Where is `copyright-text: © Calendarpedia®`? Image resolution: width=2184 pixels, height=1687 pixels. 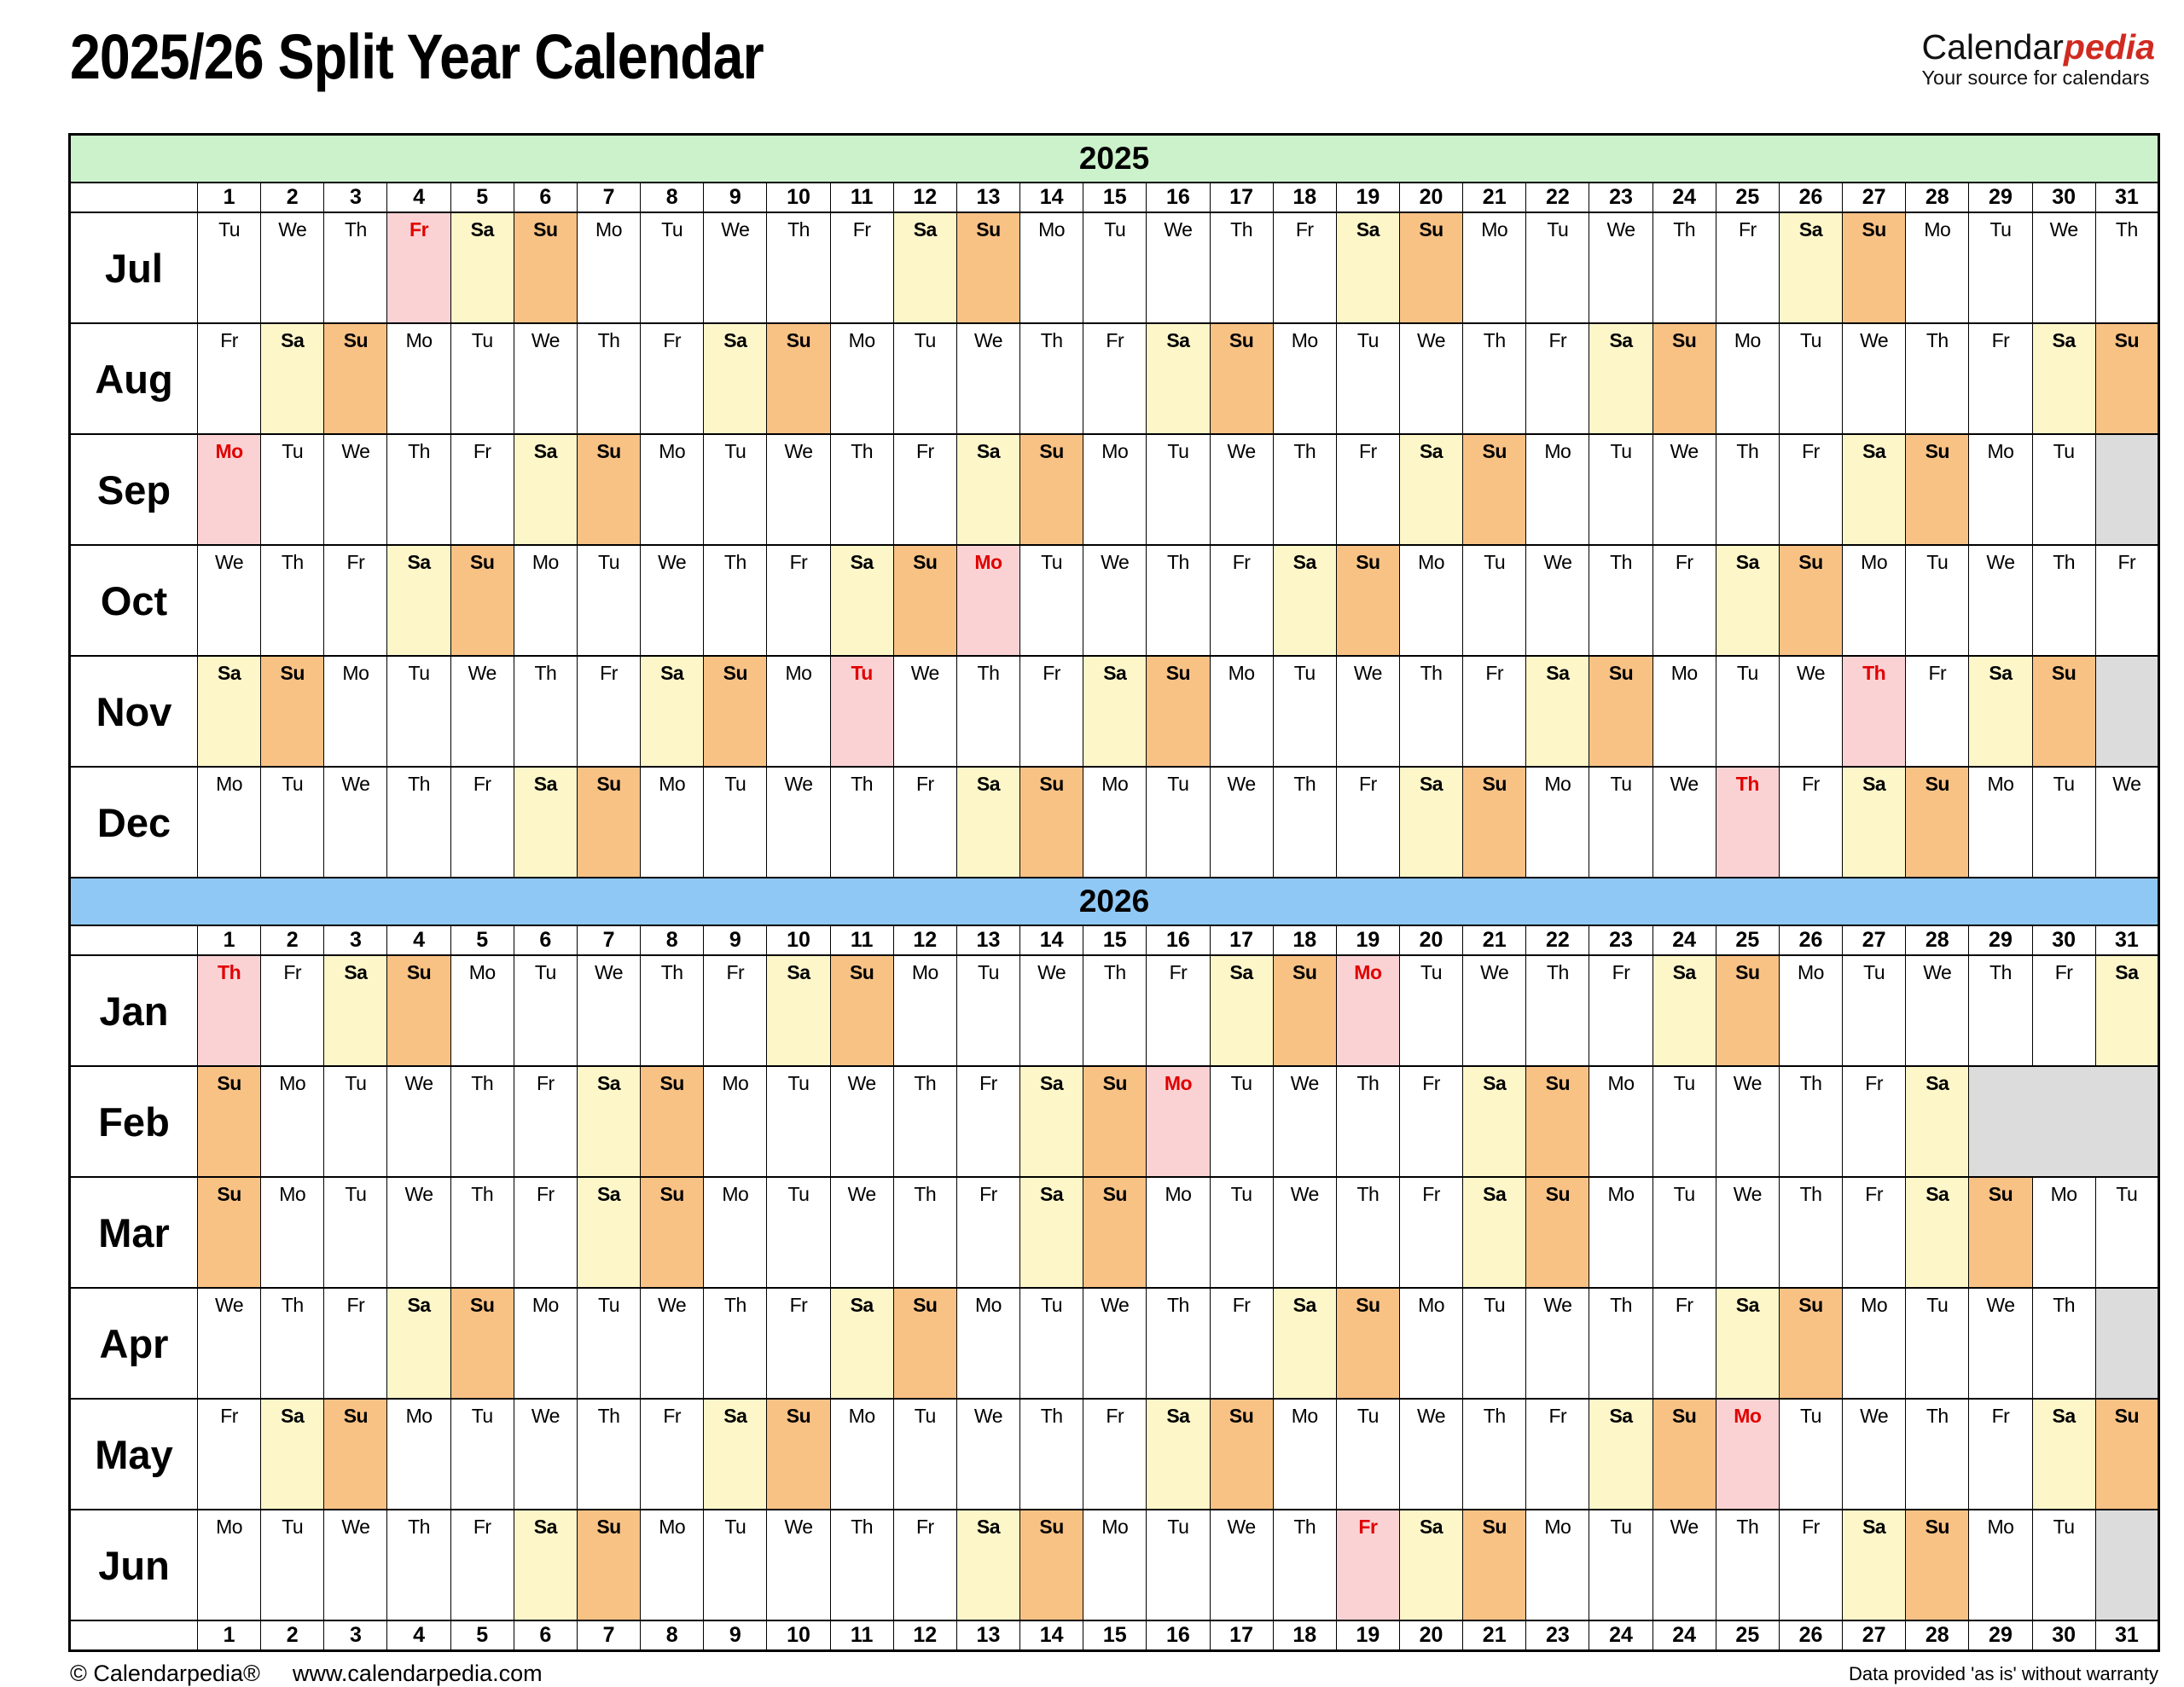
copyright-text: © Calendarpedia® is located at coordinates (165, 1673).